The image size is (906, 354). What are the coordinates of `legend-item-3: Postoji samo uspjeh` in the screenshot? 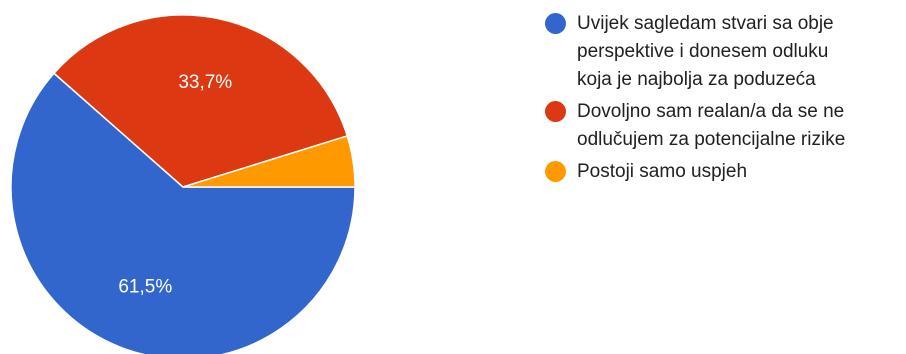 It's located at (722, 172).